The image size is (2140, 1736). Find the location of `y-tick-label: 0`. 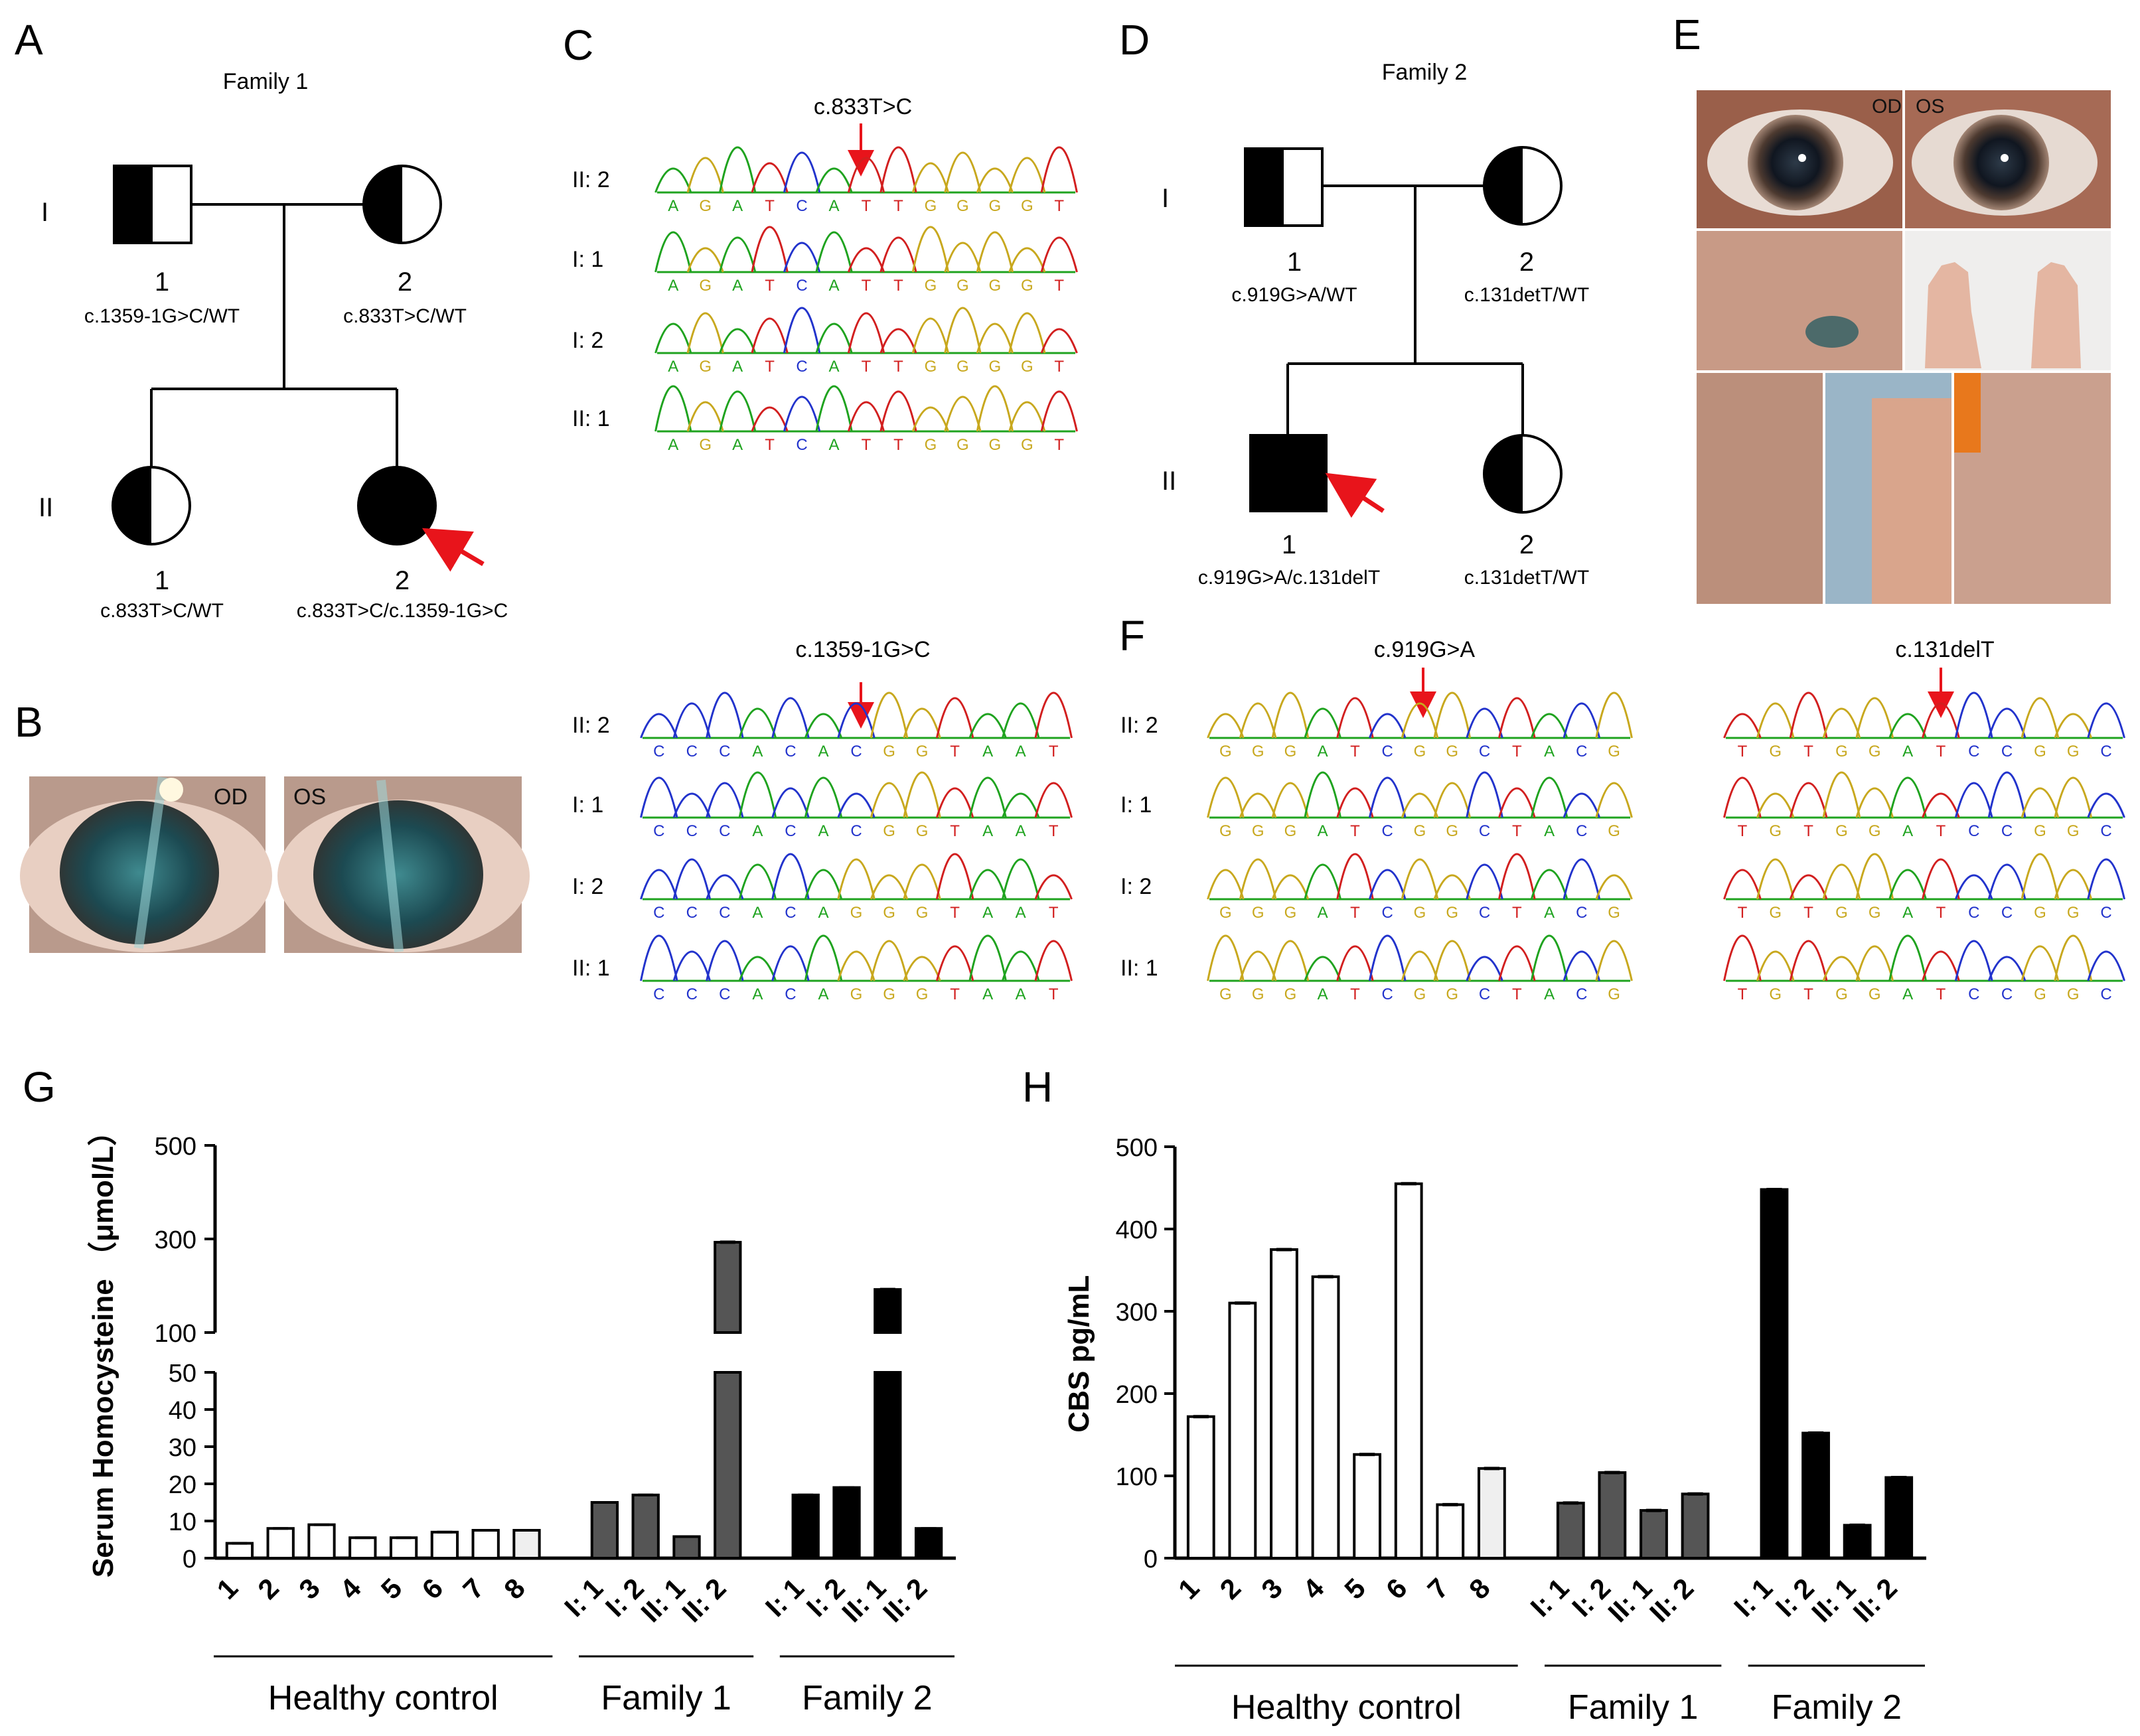

y-tick-label: 0 is located at coordinates (190, 1559).